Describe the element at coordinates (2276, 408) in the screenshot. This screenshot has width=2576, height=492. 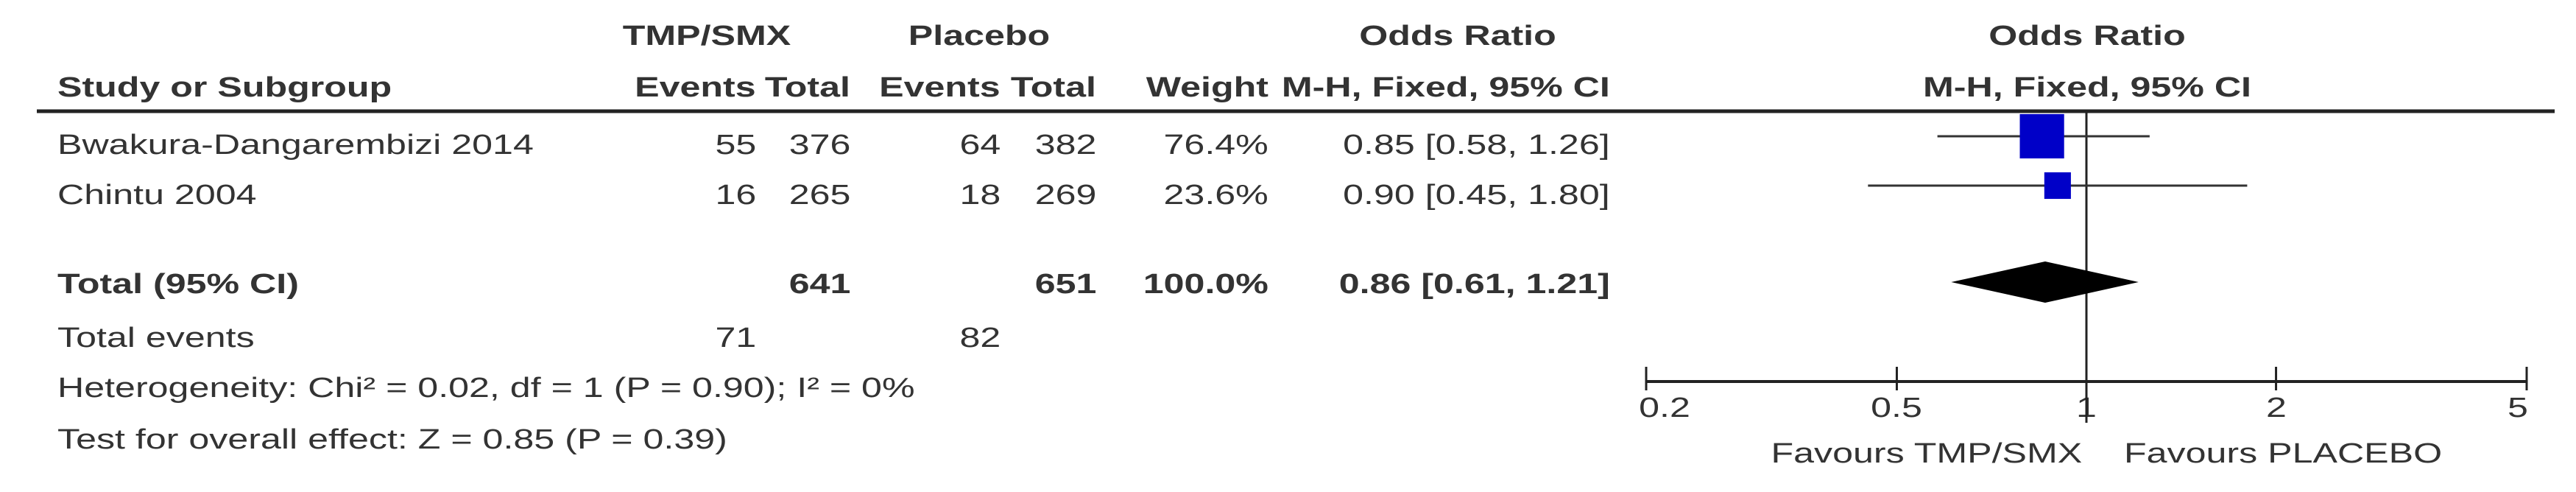
I see `x-tick-label: 2` at that location.